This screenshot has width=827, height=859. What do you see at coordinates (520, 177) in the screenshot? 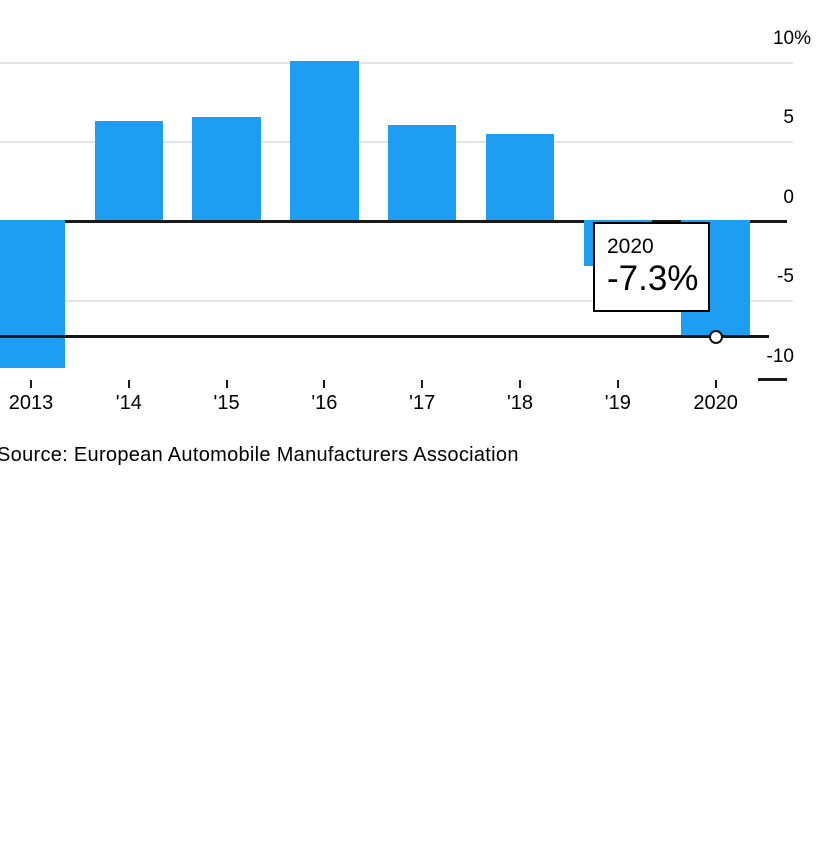
I see `bar-'18` at bounding box center [520, 177].